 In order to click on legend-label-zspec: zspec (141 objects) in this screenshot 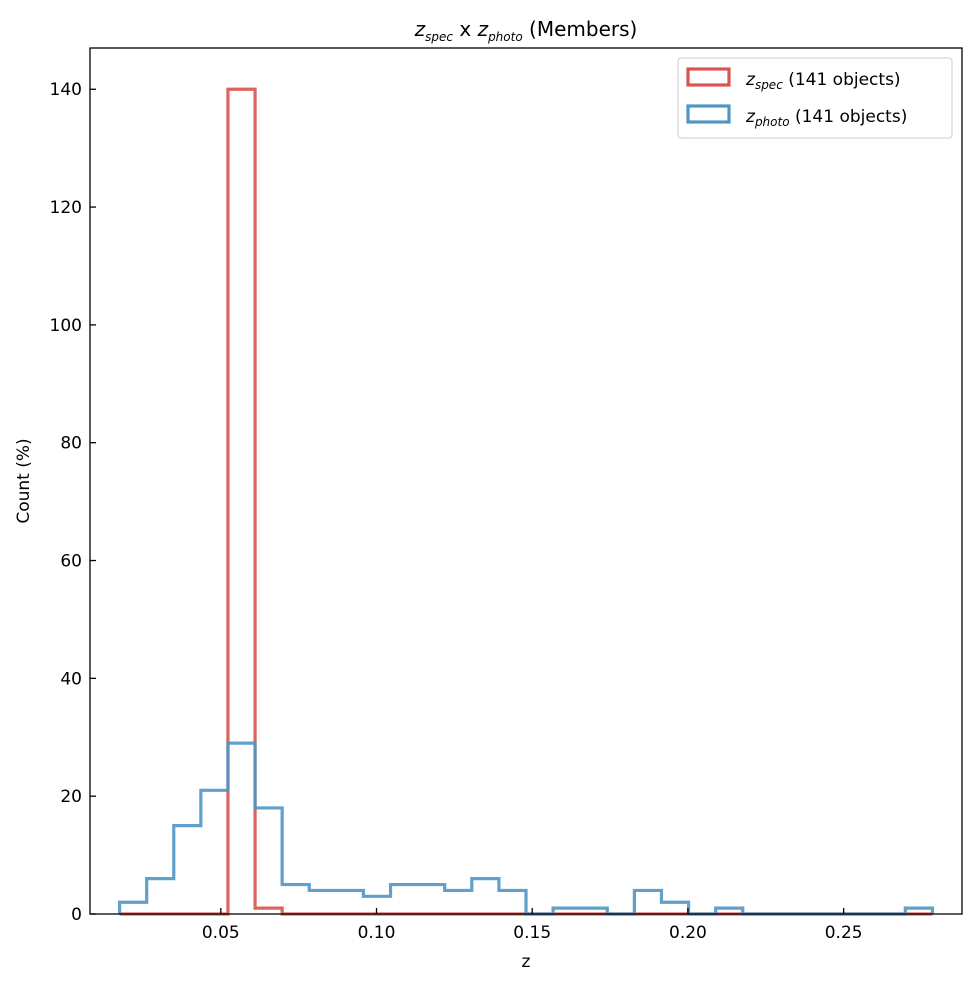, I will do `click(823, 81)`.